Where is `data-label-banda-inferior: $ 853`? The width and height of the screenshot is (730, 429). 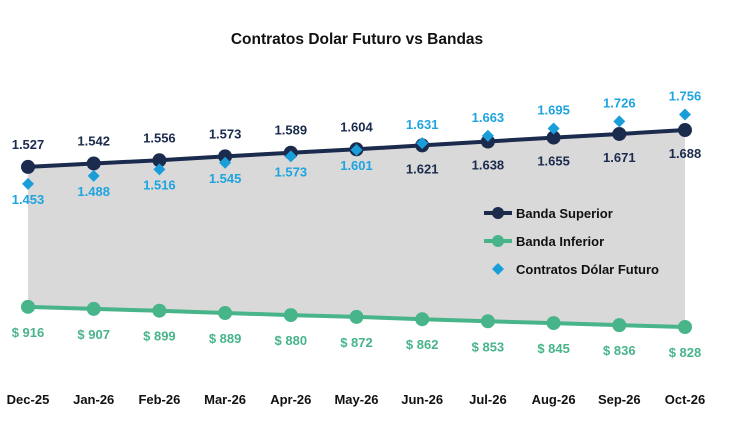 data-label-banda-inferior: $ 853 is located at coordinates (488, 346).